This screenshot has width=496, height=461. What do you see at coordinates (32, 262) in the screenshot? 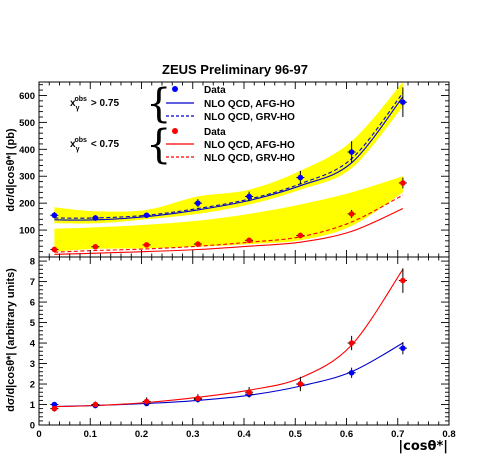
I see `y-tick-label: 8` at bounding box center [32, 262].